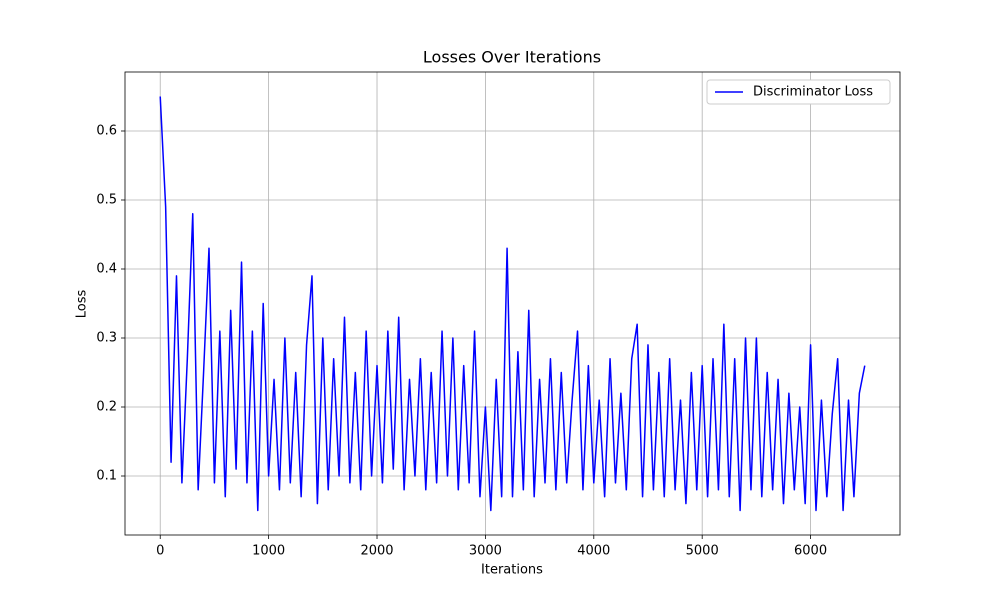 The width and height of the screenshot is (1000, 604). What do you see at coordinates (702, 551) in the screenshot?
I see `x-tick-label: 5000` at bounding box center [702, 551].